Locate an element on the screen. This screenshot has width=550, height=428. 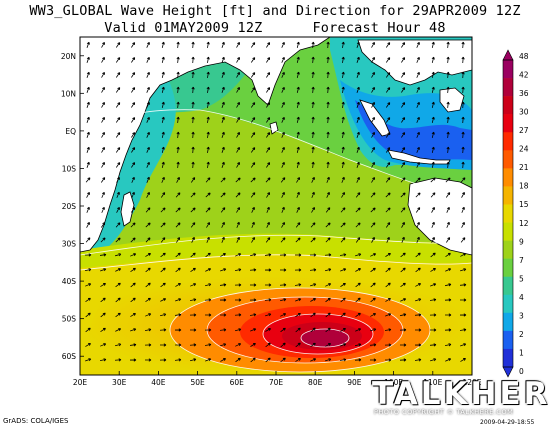
colorbar-label: 21 is located at coordinates (524, 167).